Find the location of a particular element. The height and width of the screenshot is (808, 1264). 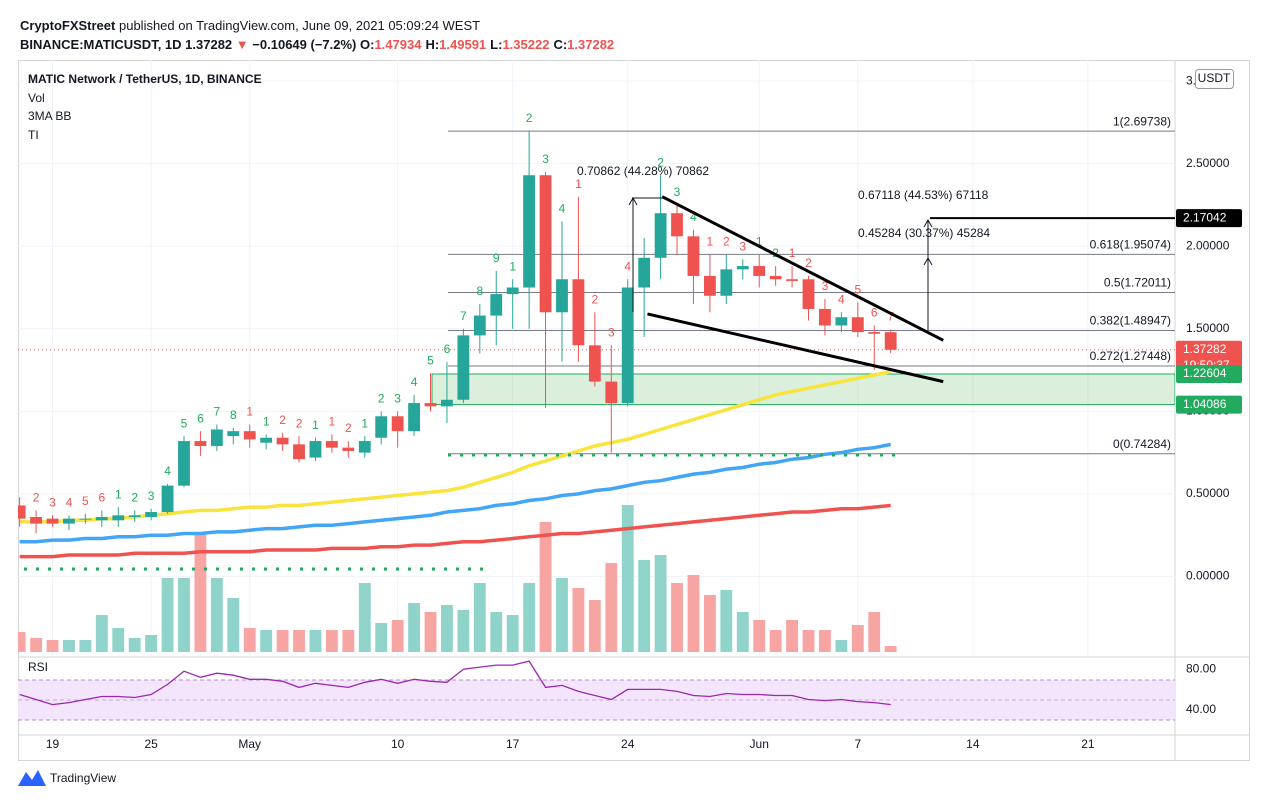

indicator: Vol is located at coordinates (36, 98).